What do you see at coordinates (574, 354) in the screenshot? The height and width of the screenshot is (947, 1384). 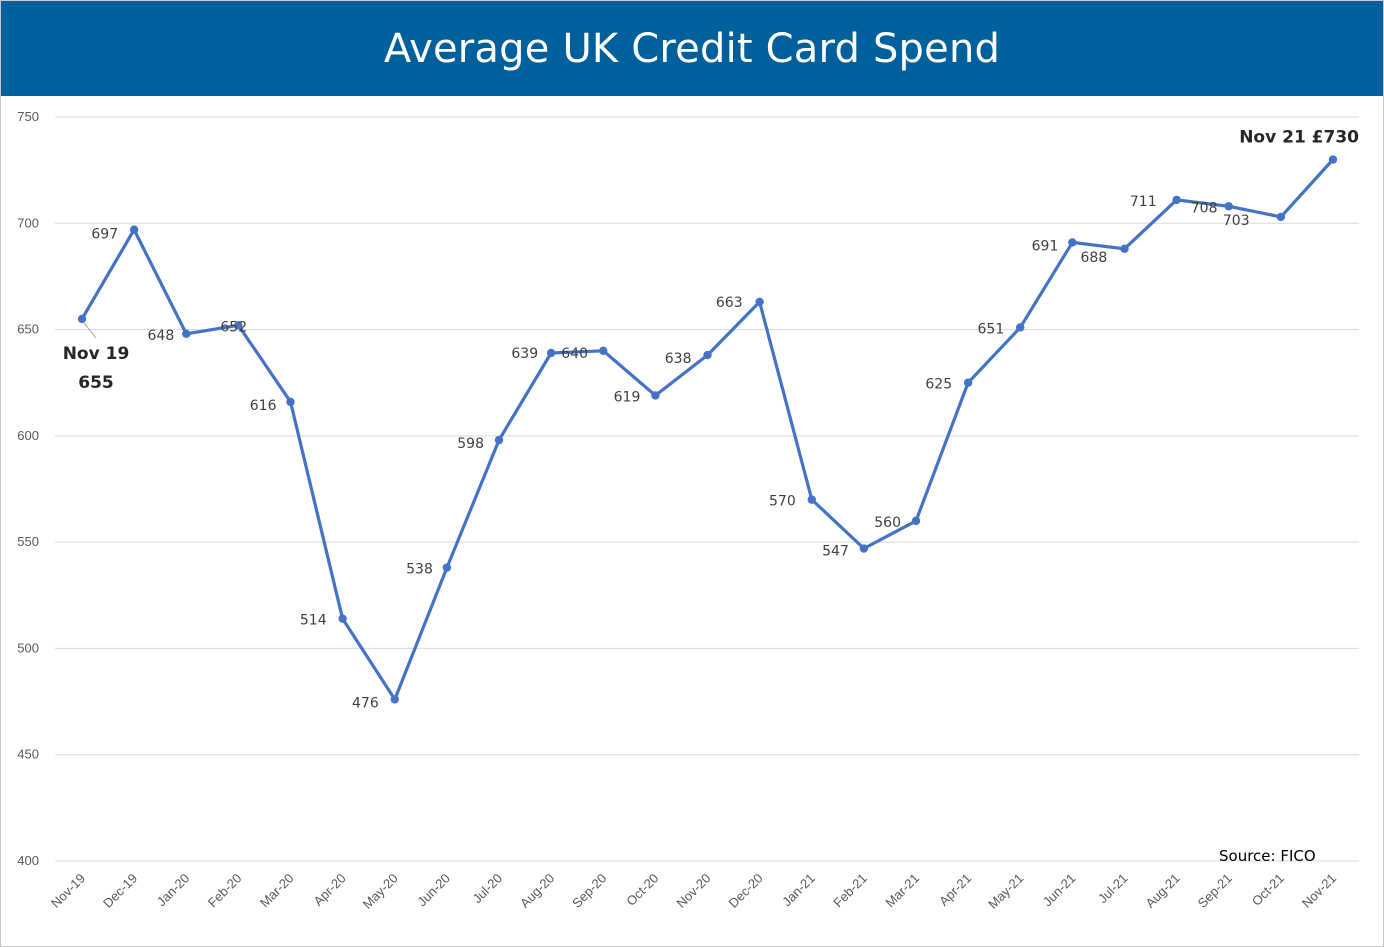 I see `data-label: 640` at bounding box center [574, 354].